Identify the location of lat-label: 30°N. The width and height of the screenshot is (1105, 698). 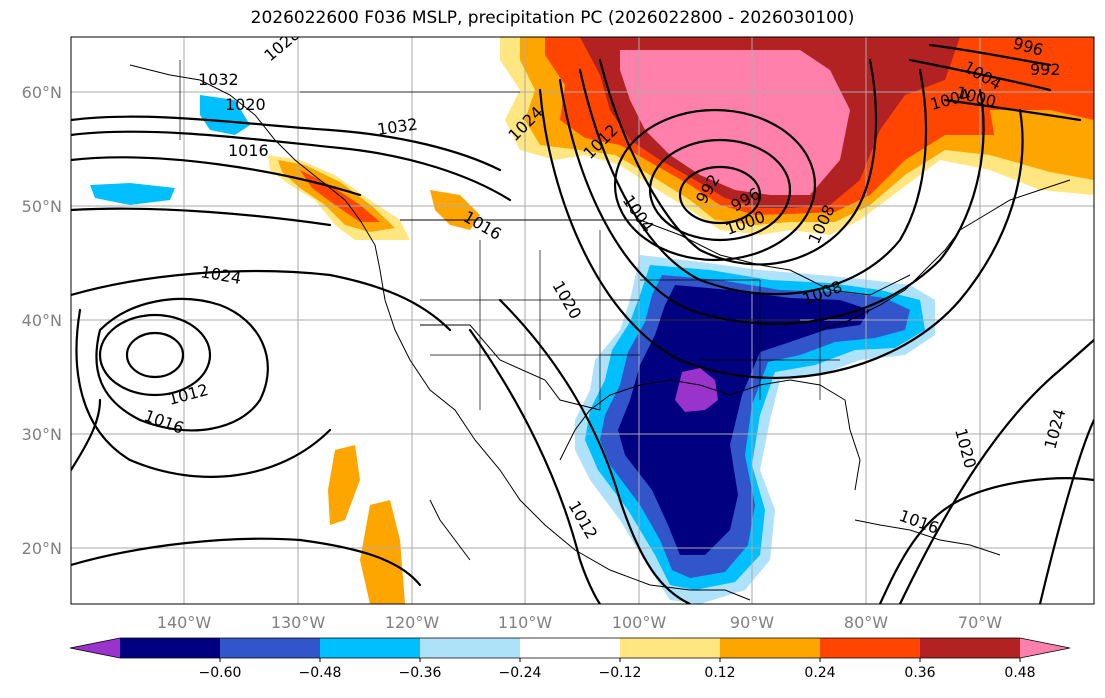
(42, 434).